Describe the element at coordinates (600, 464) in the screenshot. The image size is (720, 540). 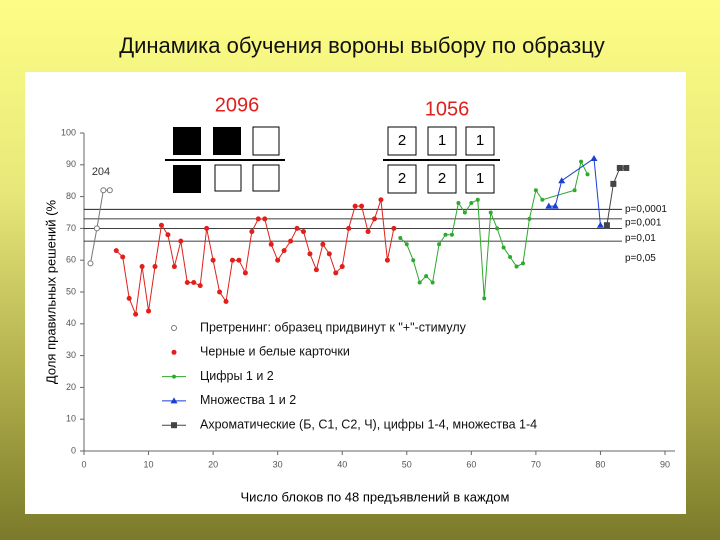
I see `x-tick-label: 80` at that location.